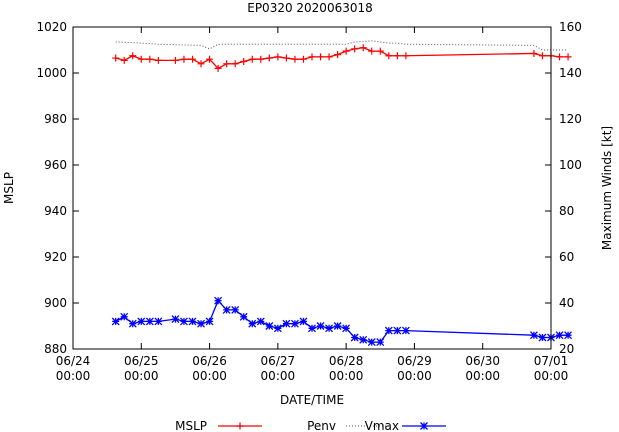  Describe the element at coordinates (55, 211) in the screenshot. I see `y-left-tick-label: 940` at that location.